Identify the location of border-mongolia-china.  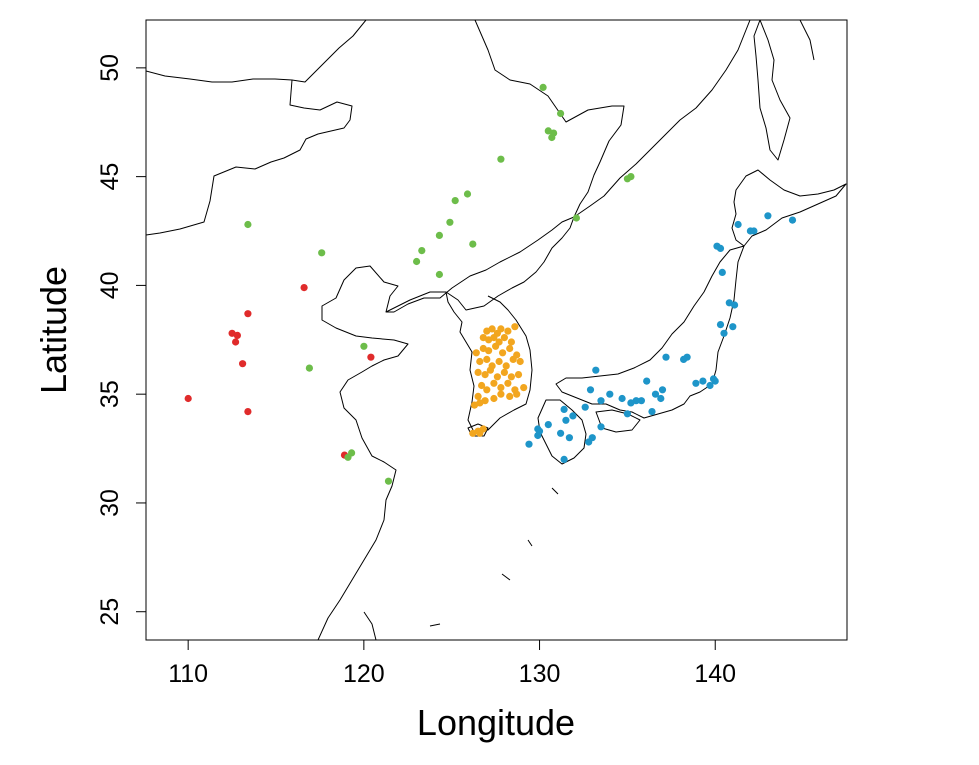
(249, 153).